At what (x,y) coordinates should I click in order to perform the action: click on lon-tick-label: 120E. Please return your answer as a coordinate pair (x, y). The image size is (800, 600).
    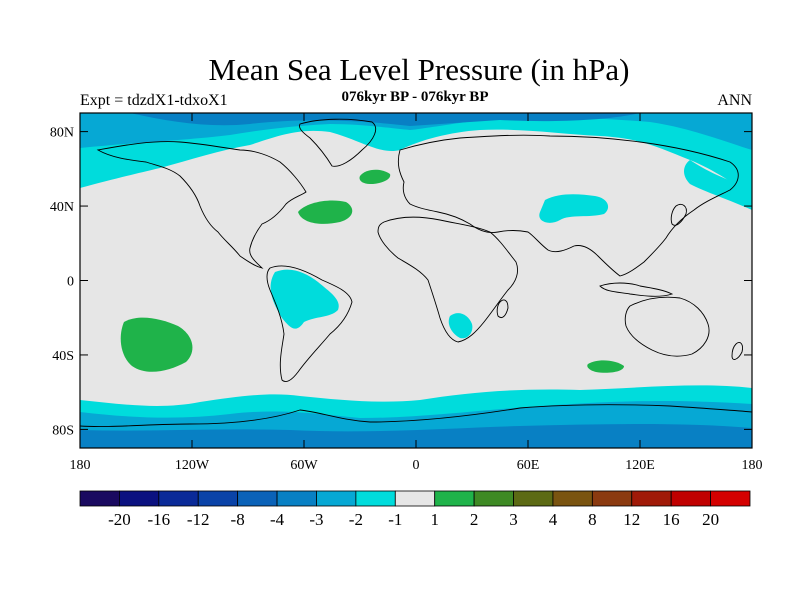
    Looking at the image, I should click on (640, 465).